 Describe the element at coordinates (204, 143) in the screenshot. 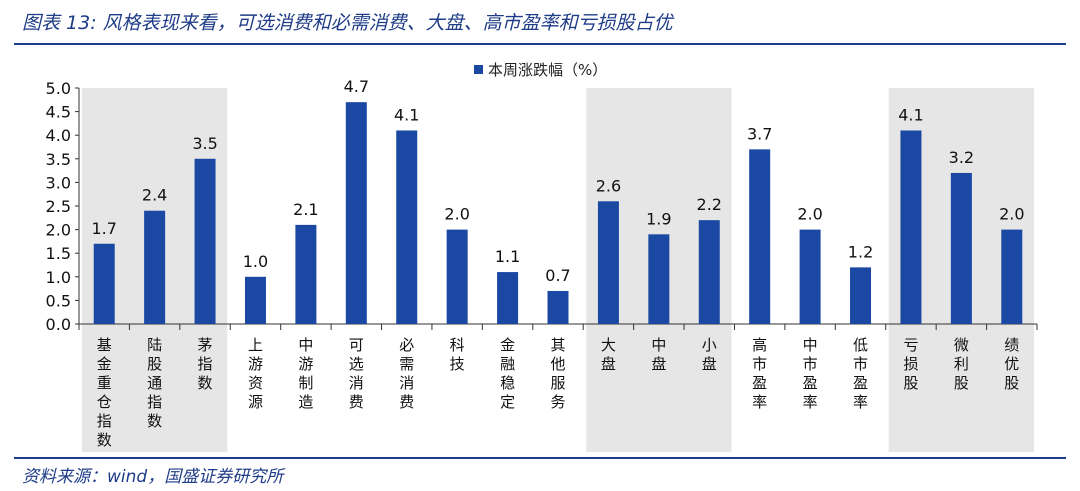

I see `data-label: 3.5` at that location.